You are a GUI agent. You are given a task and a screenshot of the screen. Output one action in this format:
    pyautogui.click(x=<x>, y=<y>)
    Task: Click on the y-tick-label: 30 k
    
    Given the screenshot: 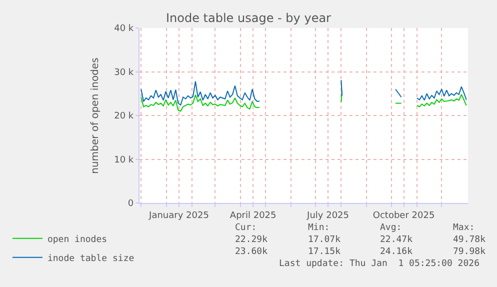 What is the action you would take?
    pyautogui.click(x=124, y=73)
    